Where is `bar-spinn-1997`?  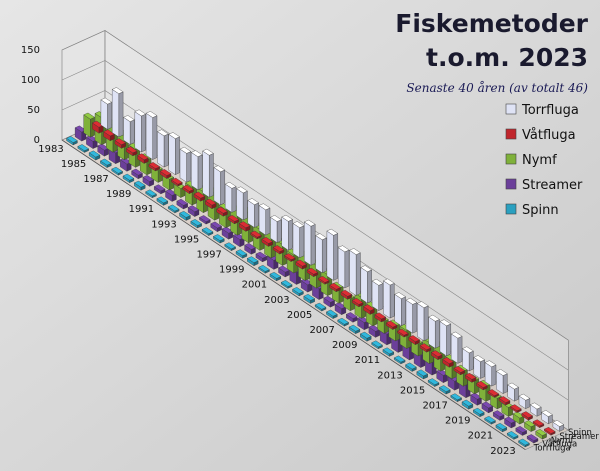
bar-spinn-1997 is located at coordinates (230, 247).